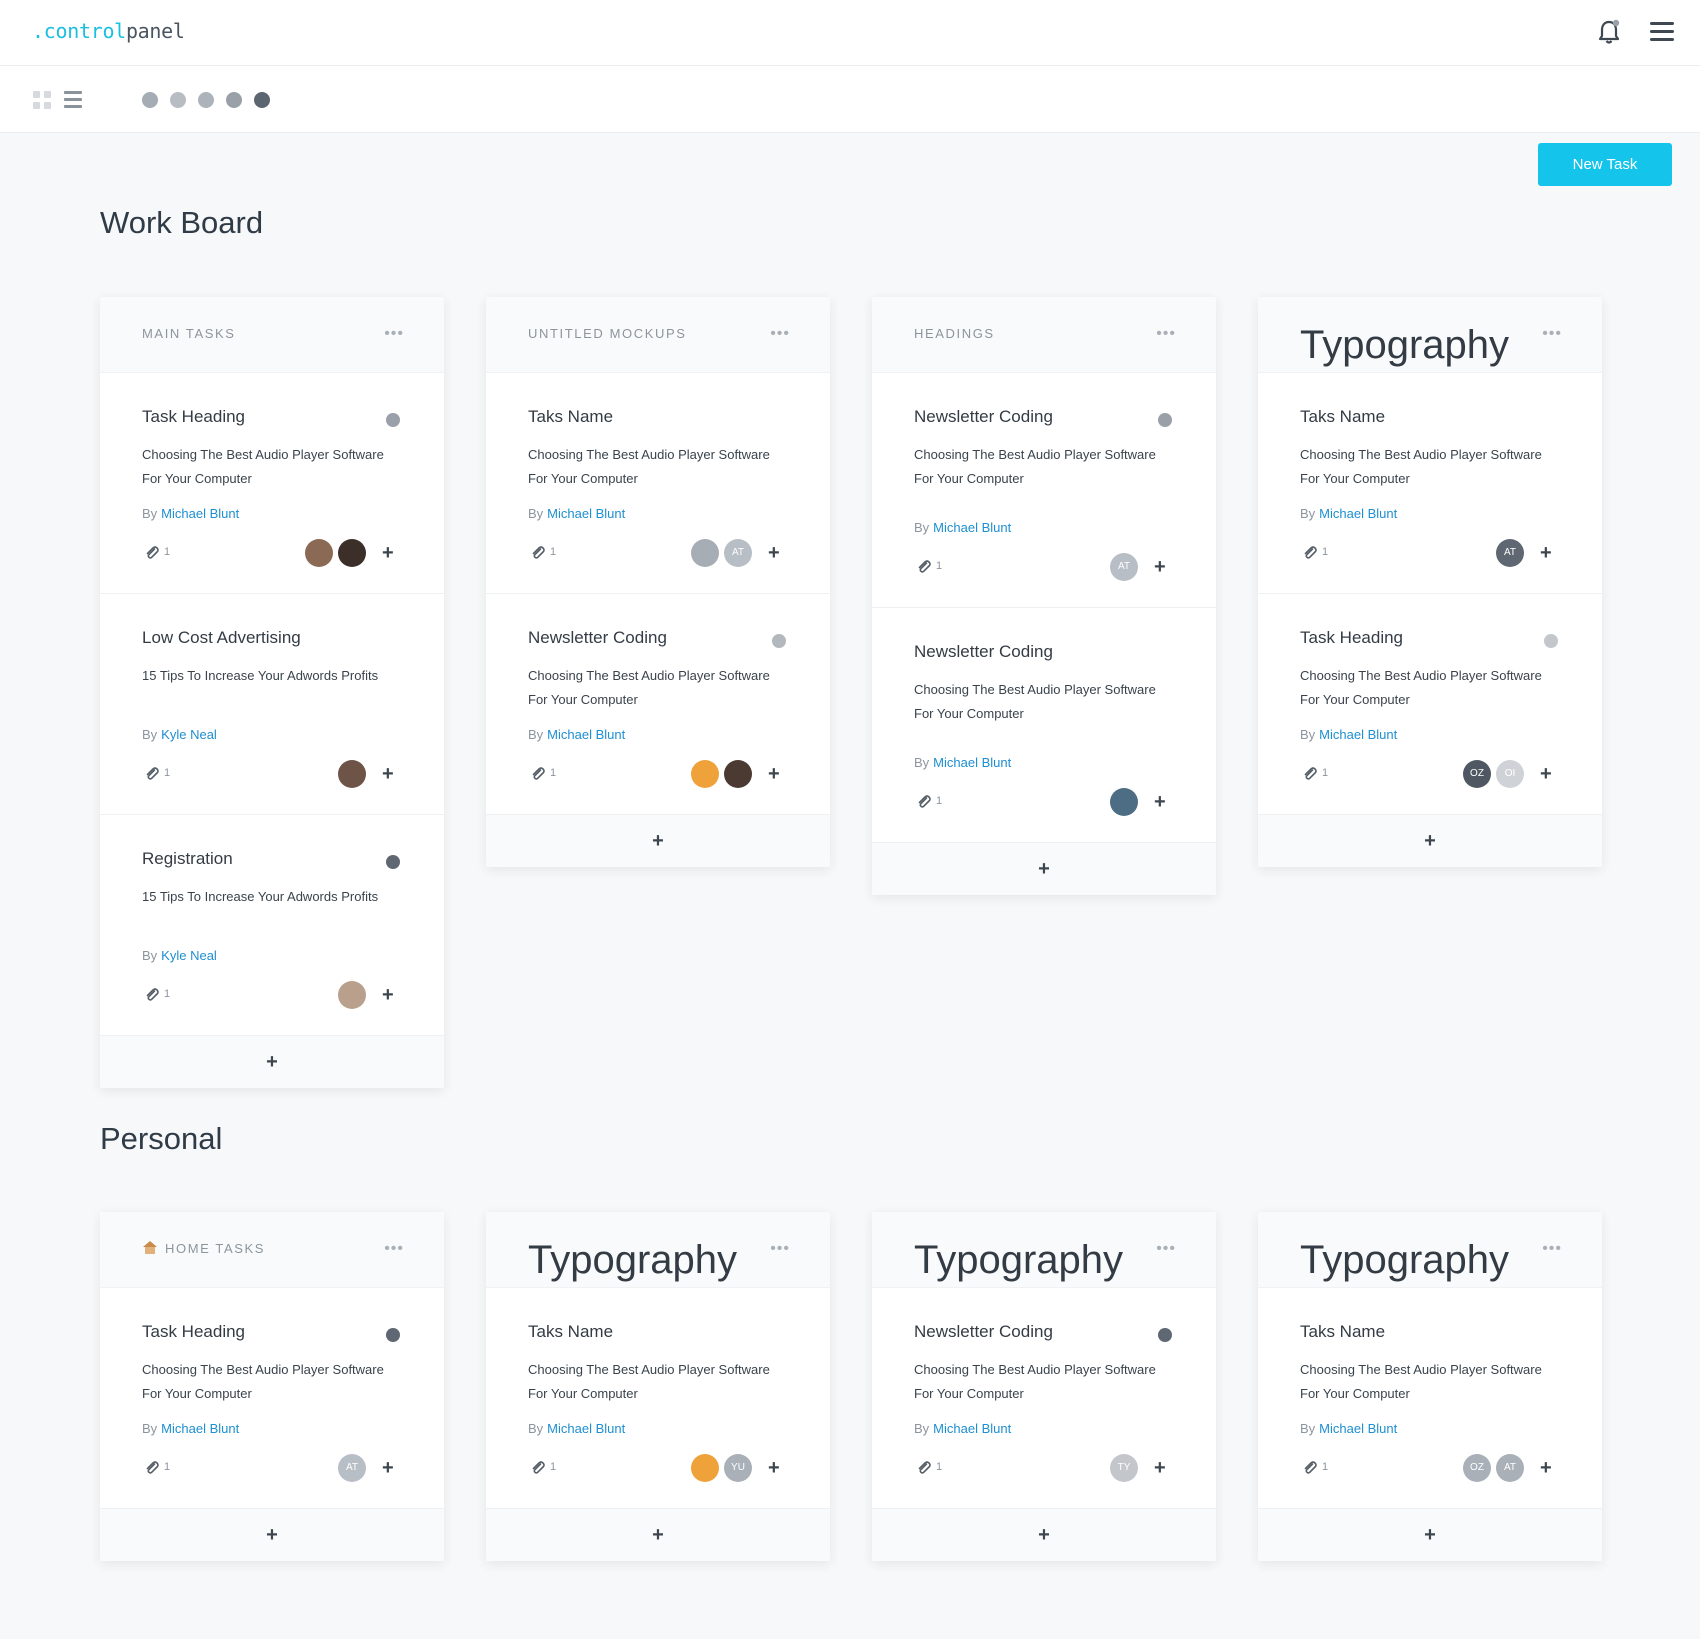 This screenshot has height=1639, width=1700. Describe the element at coordinates (1662, 32) in the screenshot. I see `hamburger-icon` at that location.